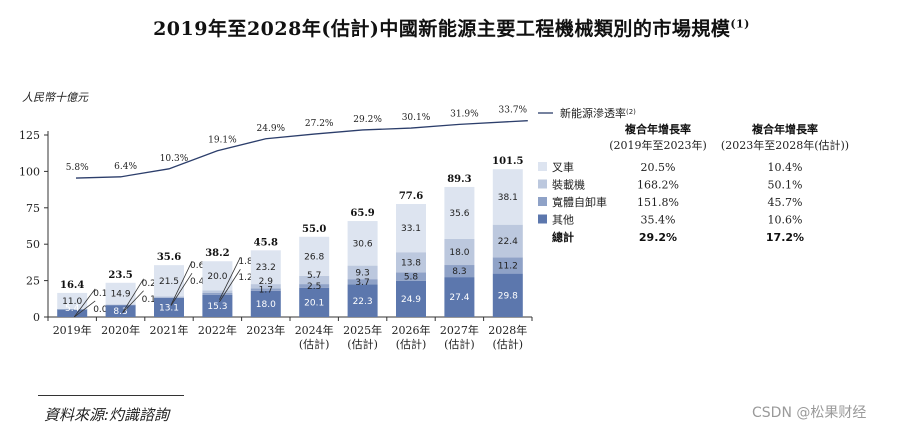 The height and width of the screenshot is (433, 903). What do you see at coordinates (740, 24) in the screenshot?
I see `chart-title-note: (1)` at bounding box center [740, 24].